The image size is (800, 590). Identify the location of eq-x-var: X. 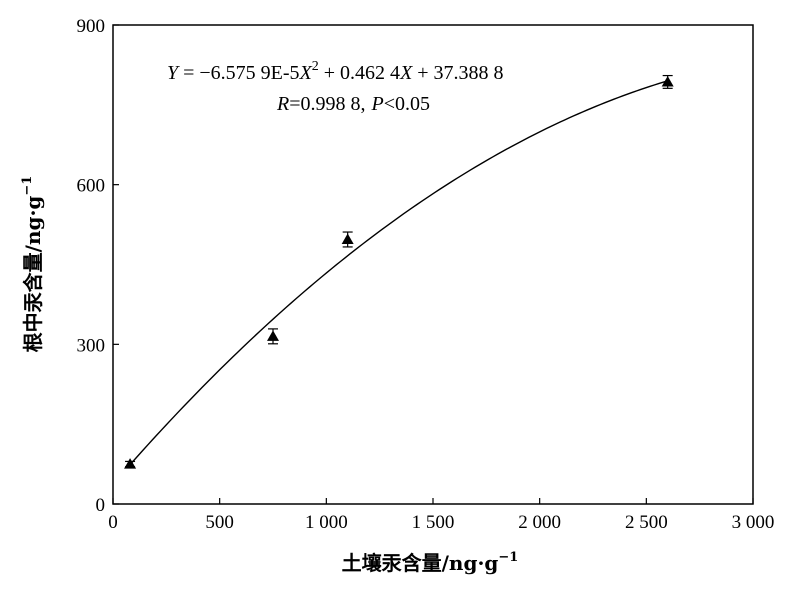
(306, 73).